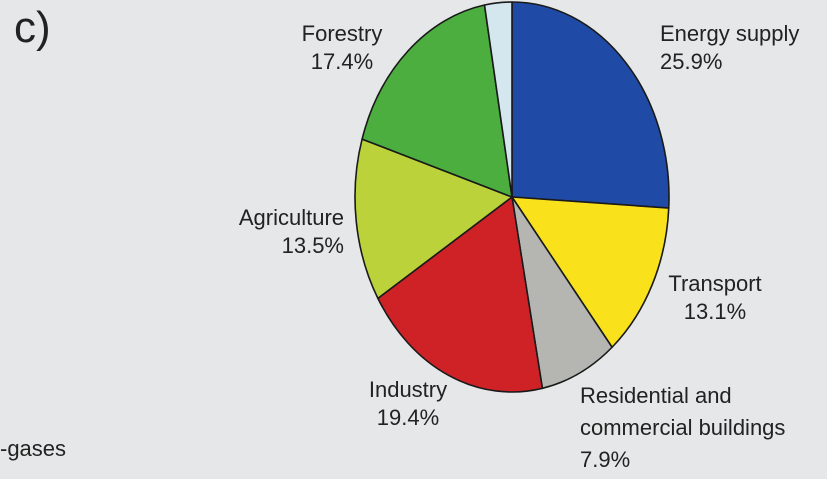 Image resolution: width=827 pixels, height=479 pixels. I want to click on label-energy-supply-value: 25.9%, so click(691, 61).